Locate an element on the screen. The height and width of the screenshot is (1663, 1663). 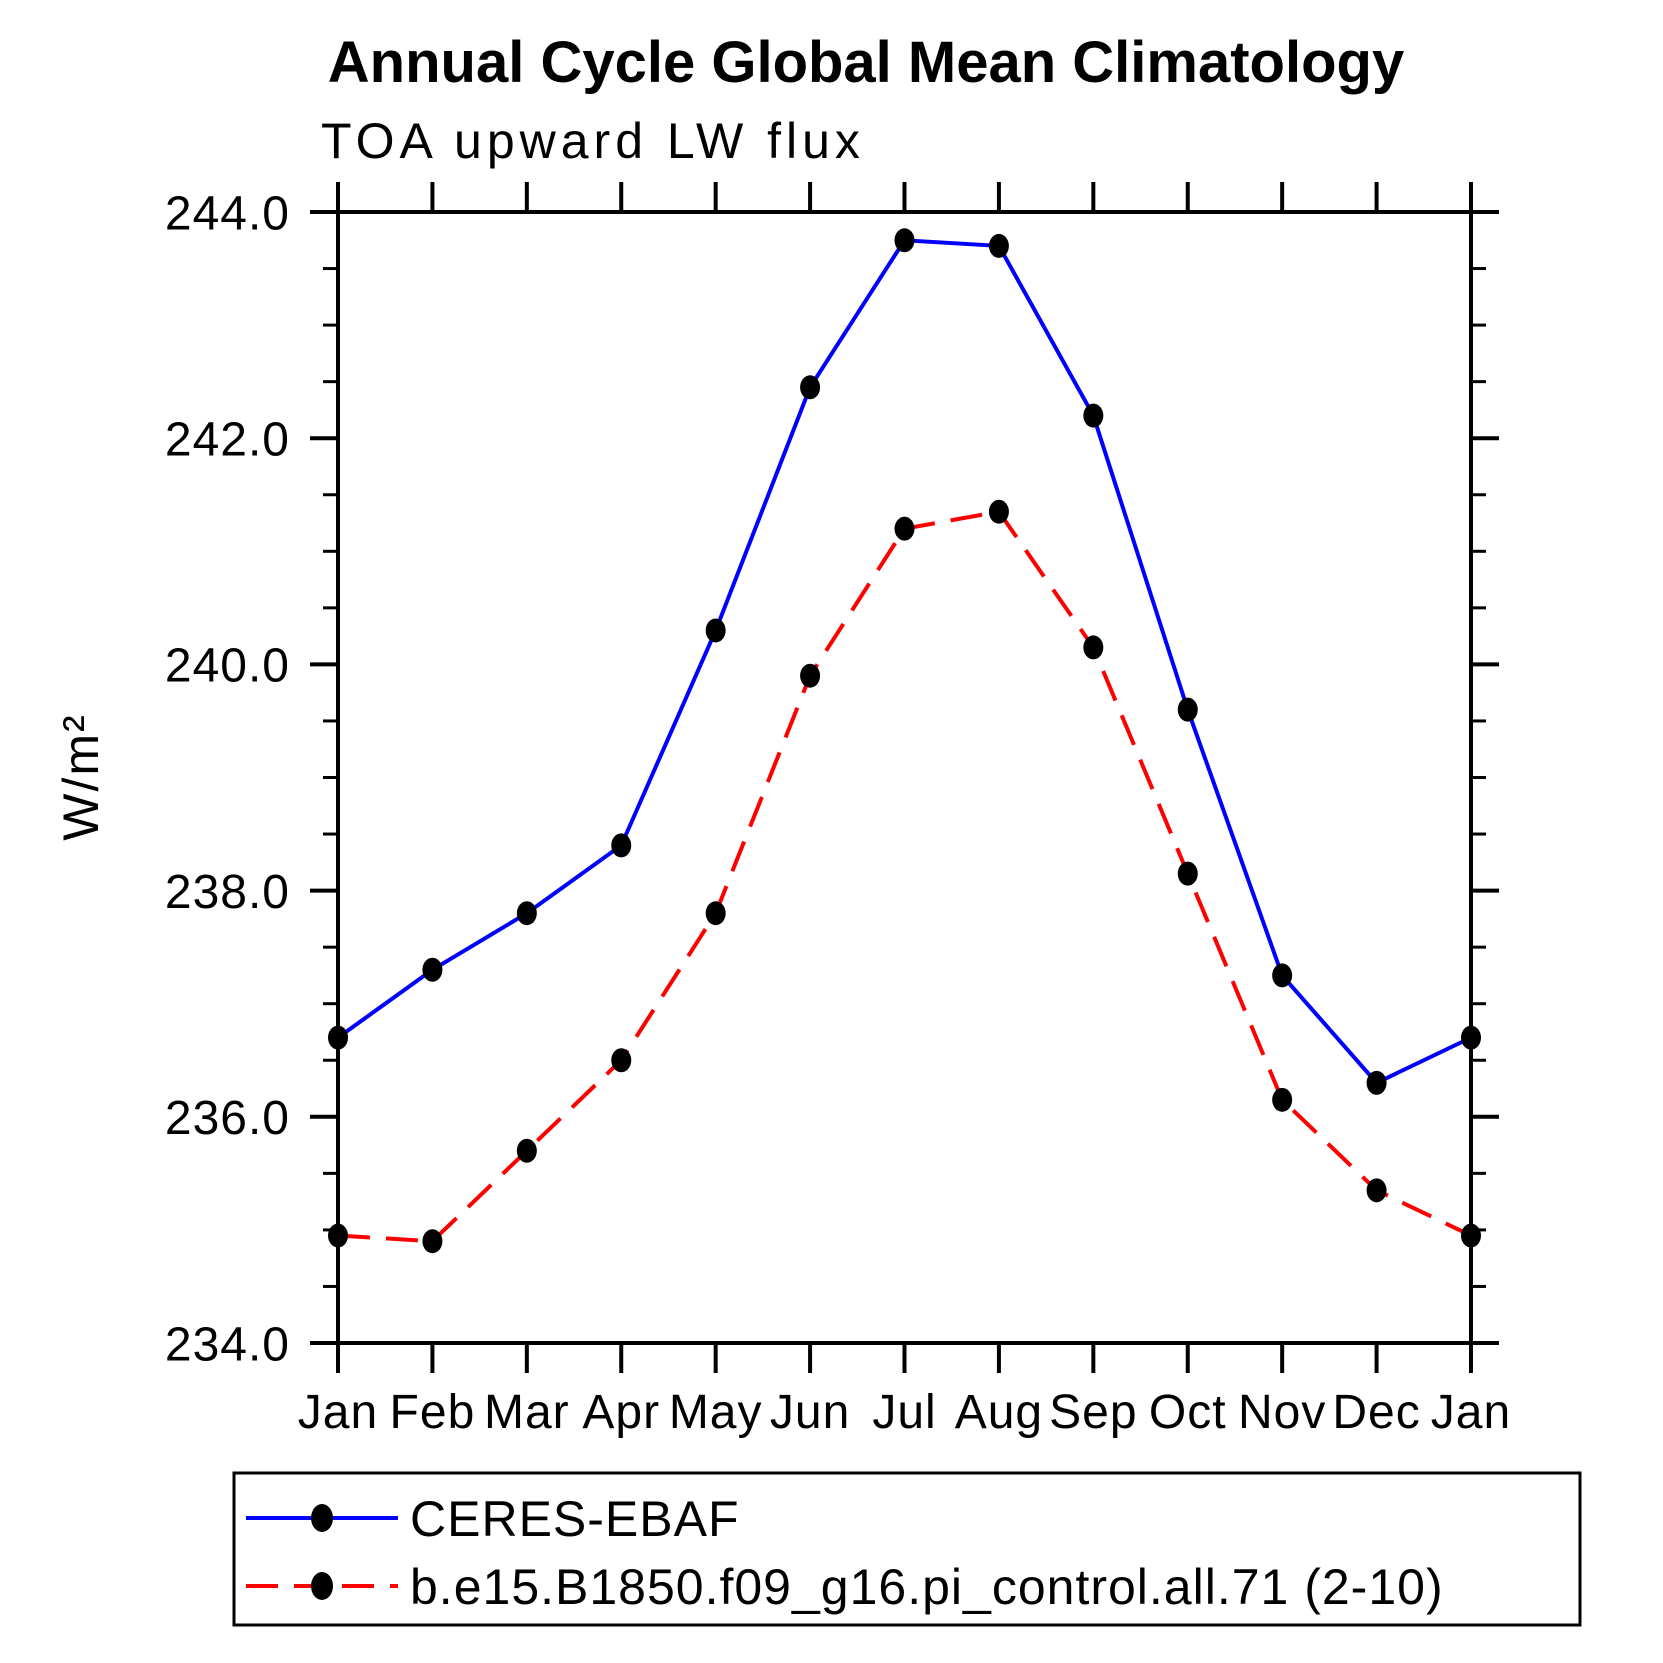
legend-marker-model-run is located at coordinates (322, 1586).